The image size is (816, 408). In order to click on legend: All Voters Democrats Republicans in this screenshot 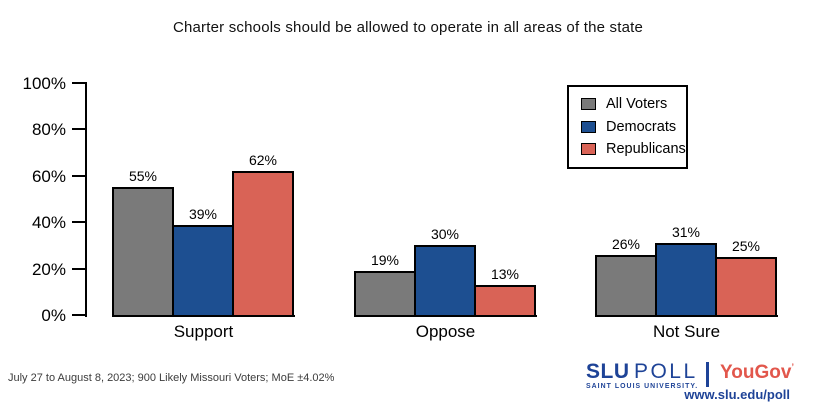, I will do `click(627, 127)`.